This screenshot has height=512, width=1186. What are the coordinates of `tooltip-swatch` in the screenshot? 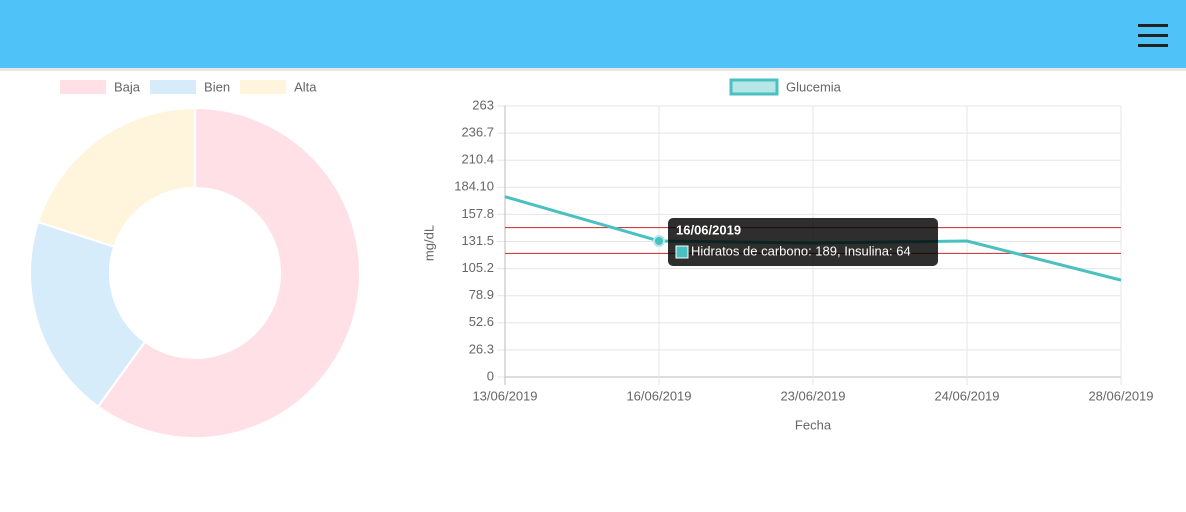 It's located at (682, 252).